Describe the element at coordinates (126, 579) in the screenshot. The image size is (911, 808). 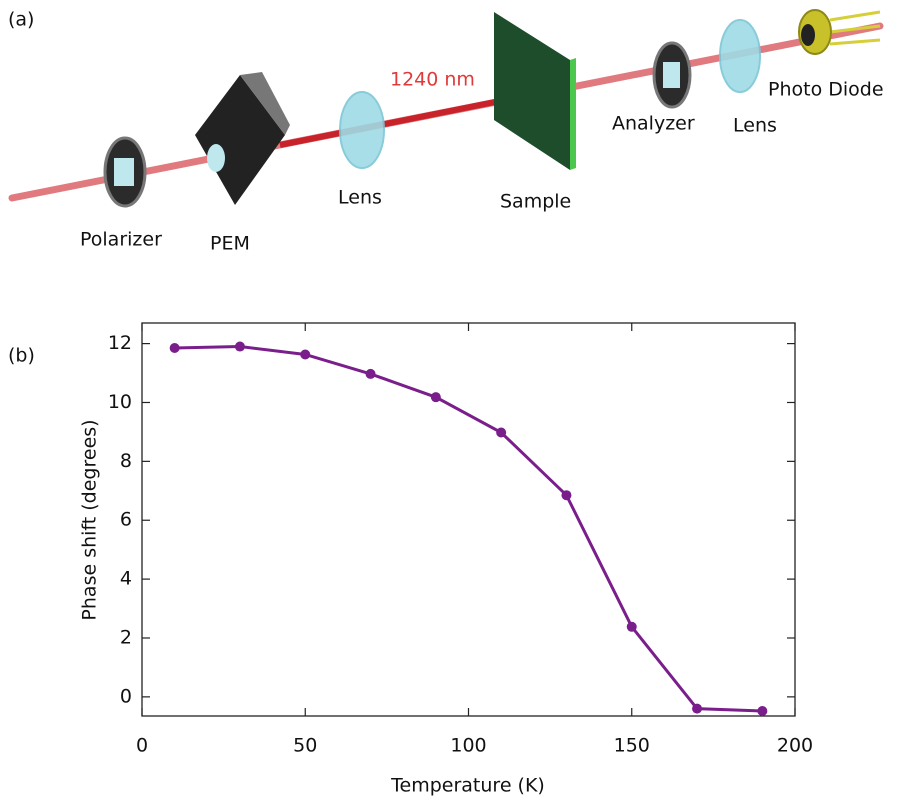
I see `y-tick-label: 4` at that location.